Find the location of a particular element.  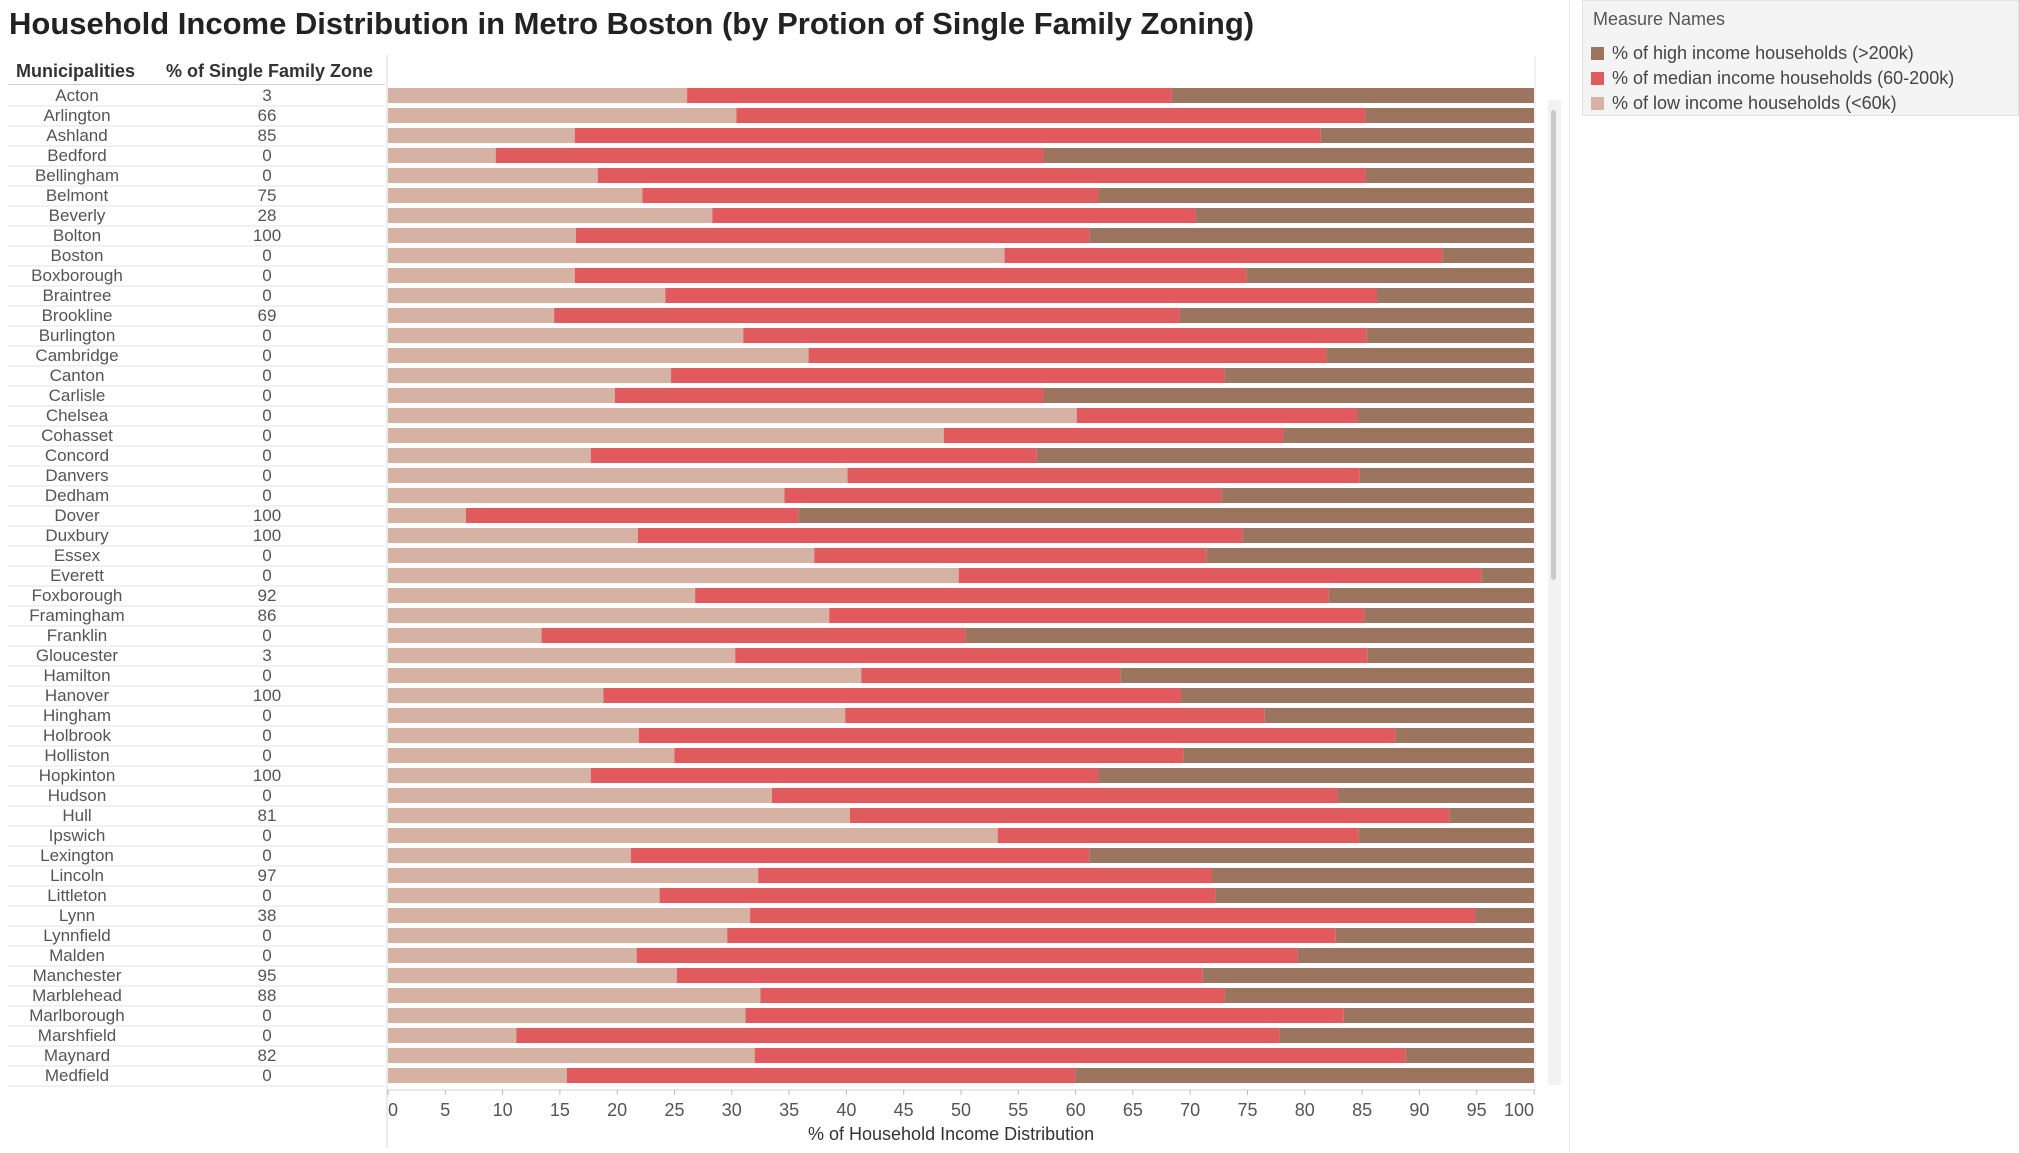

municipality-label: Hanover is located at coordinates (77, 695).